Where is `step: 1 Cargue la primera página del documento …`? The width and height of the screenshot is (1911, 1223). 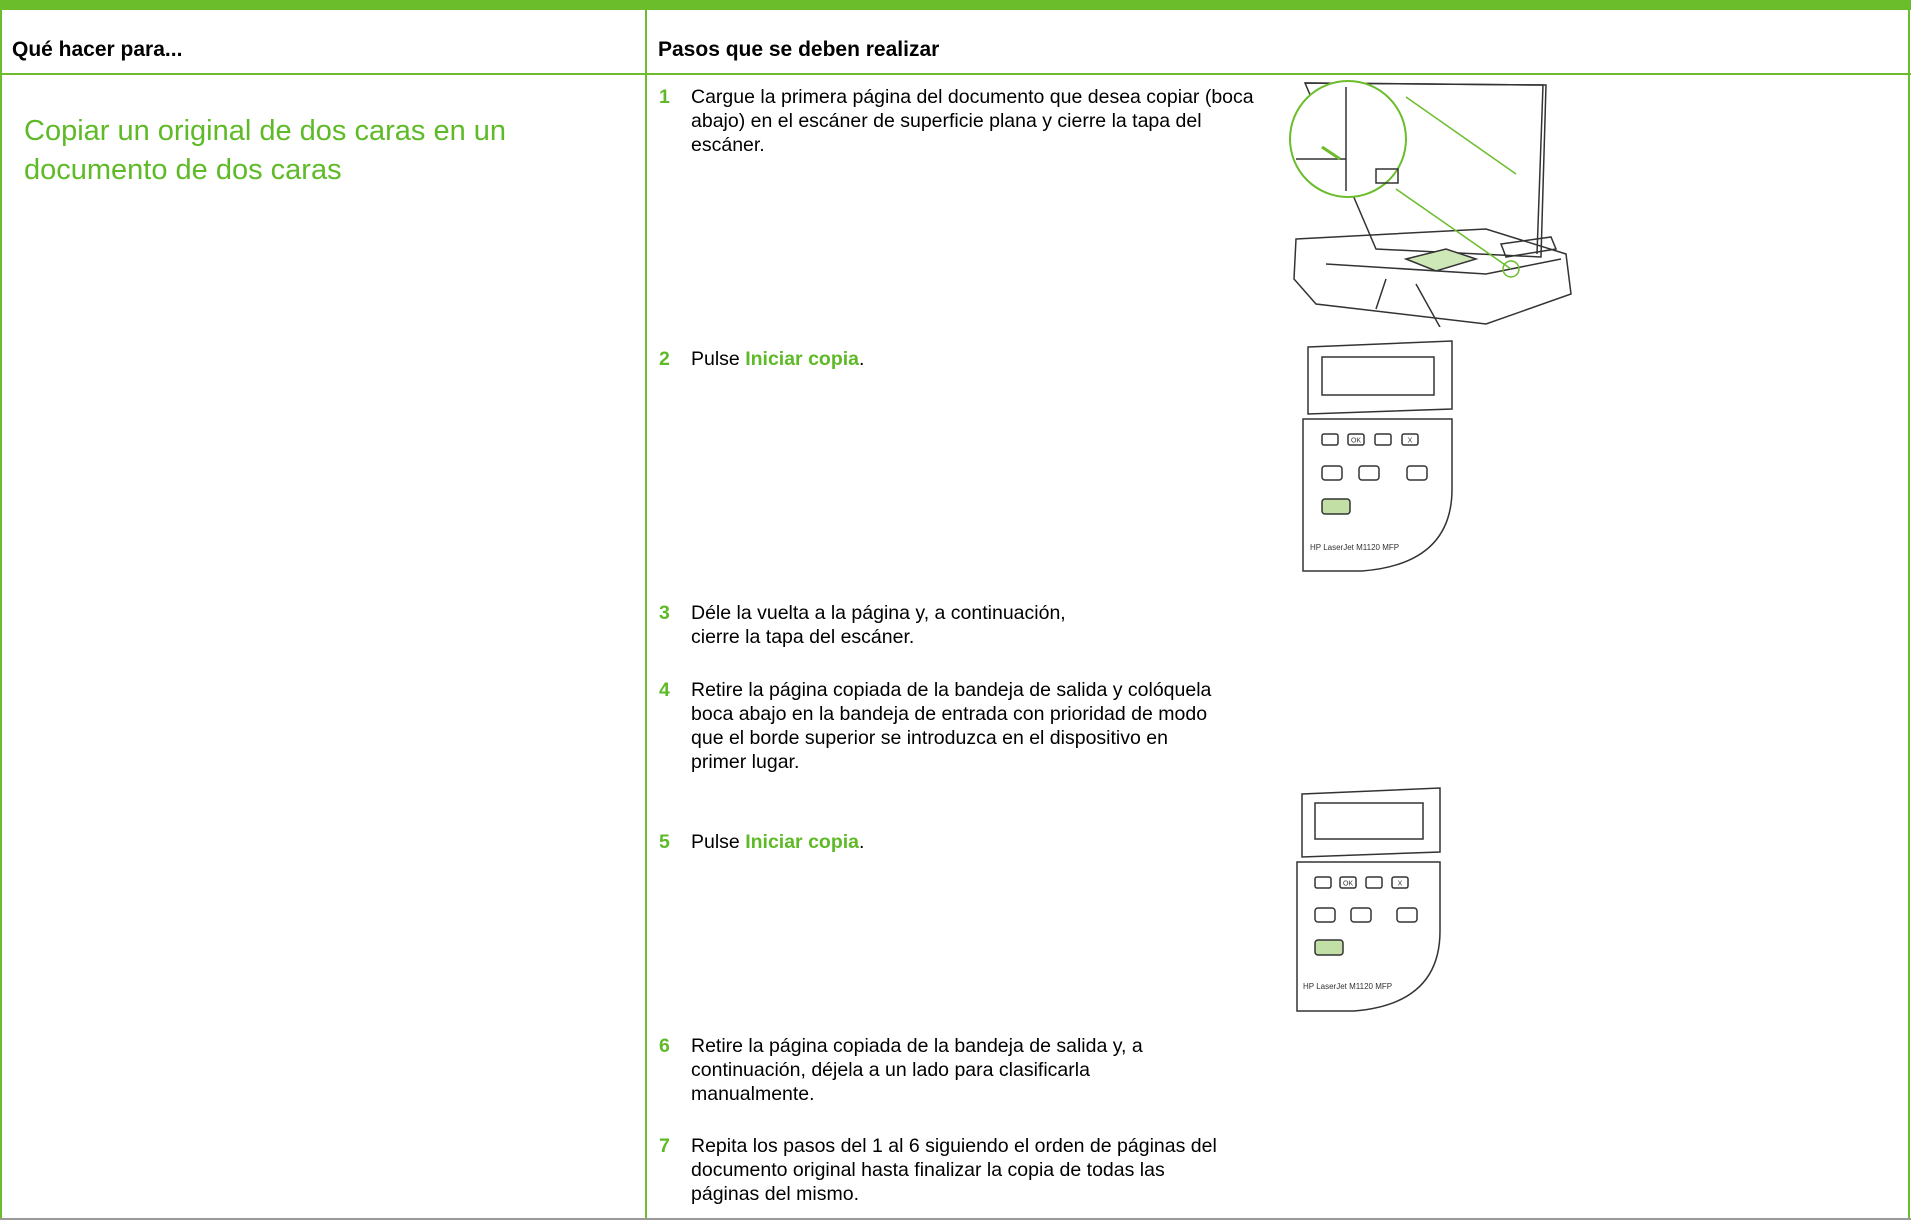 step: 1 Cargue la primera página del documento … is located at coordinates (959, 121).